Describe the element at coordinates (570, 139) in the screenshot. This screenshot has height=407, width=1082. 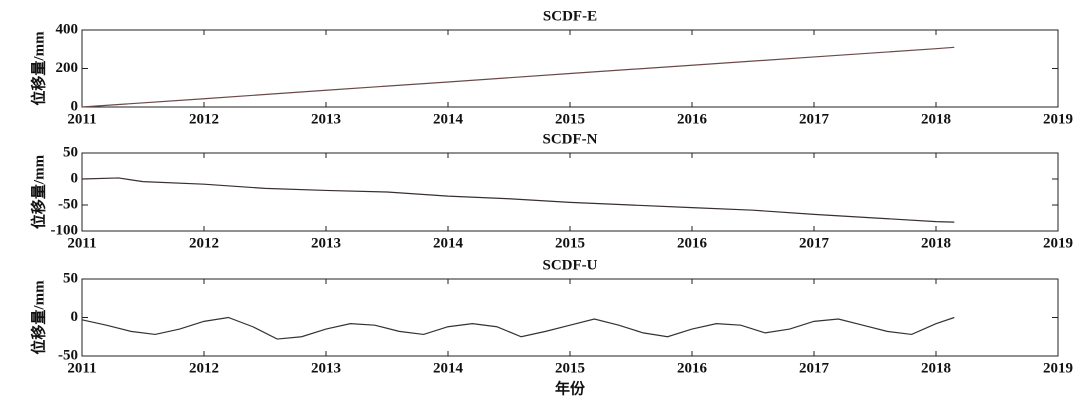
I see `chart-title: SCDF-N` at that location.